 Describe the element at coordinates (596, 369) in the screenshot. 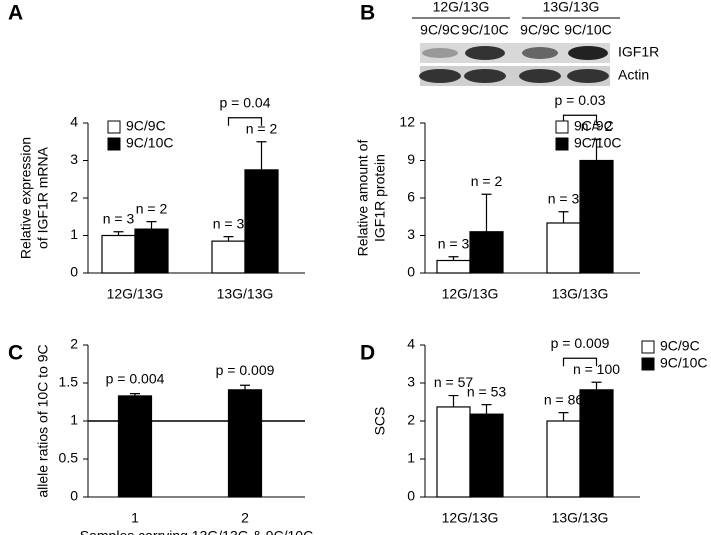

I see `n-label: n = 100` at that location.